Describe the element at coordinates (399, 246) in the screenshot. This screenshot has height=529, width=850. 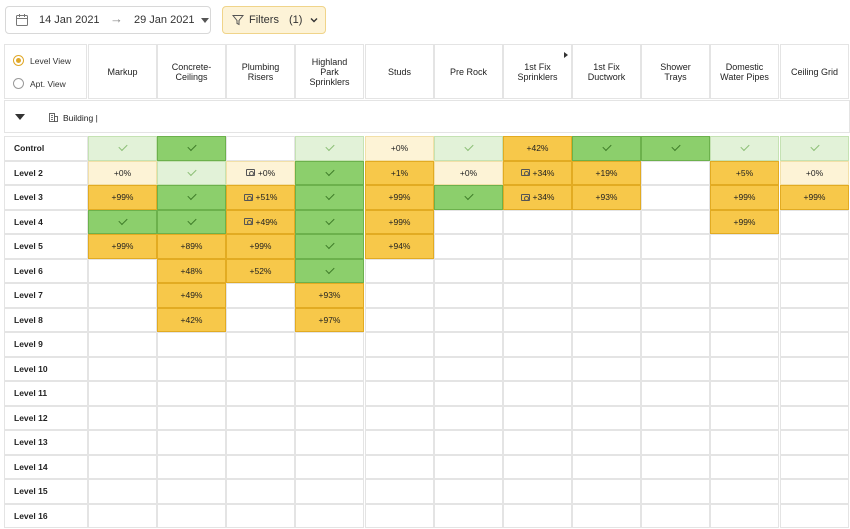
I see `grid-cell: +94%` at that location.